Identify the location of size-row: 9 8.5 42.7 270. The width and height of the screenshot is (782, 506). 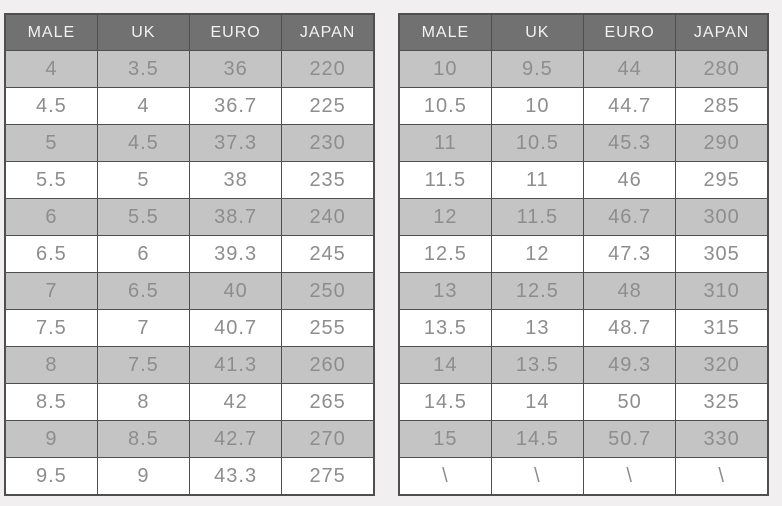
(189, 439).